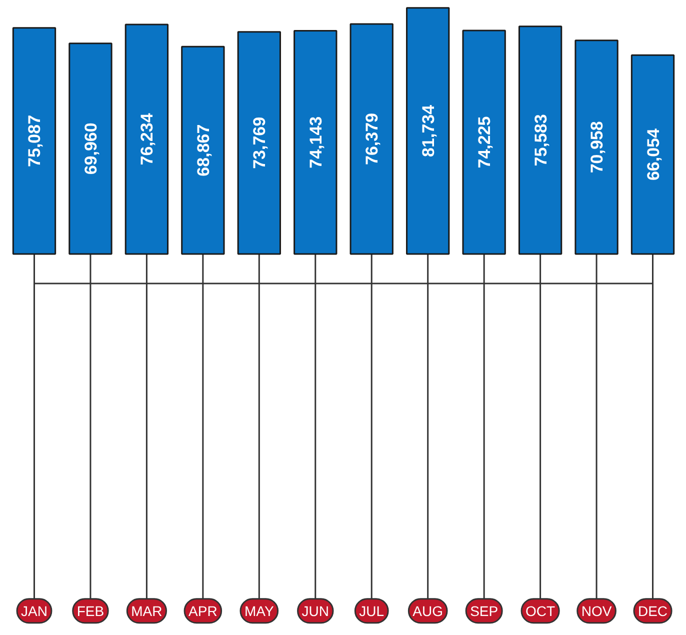 The image size is (686, 635). What do you see at coordinates (371, 610) in the screenshot?
I see `x-tick-label: JUL` at bounding box center [371, 610].